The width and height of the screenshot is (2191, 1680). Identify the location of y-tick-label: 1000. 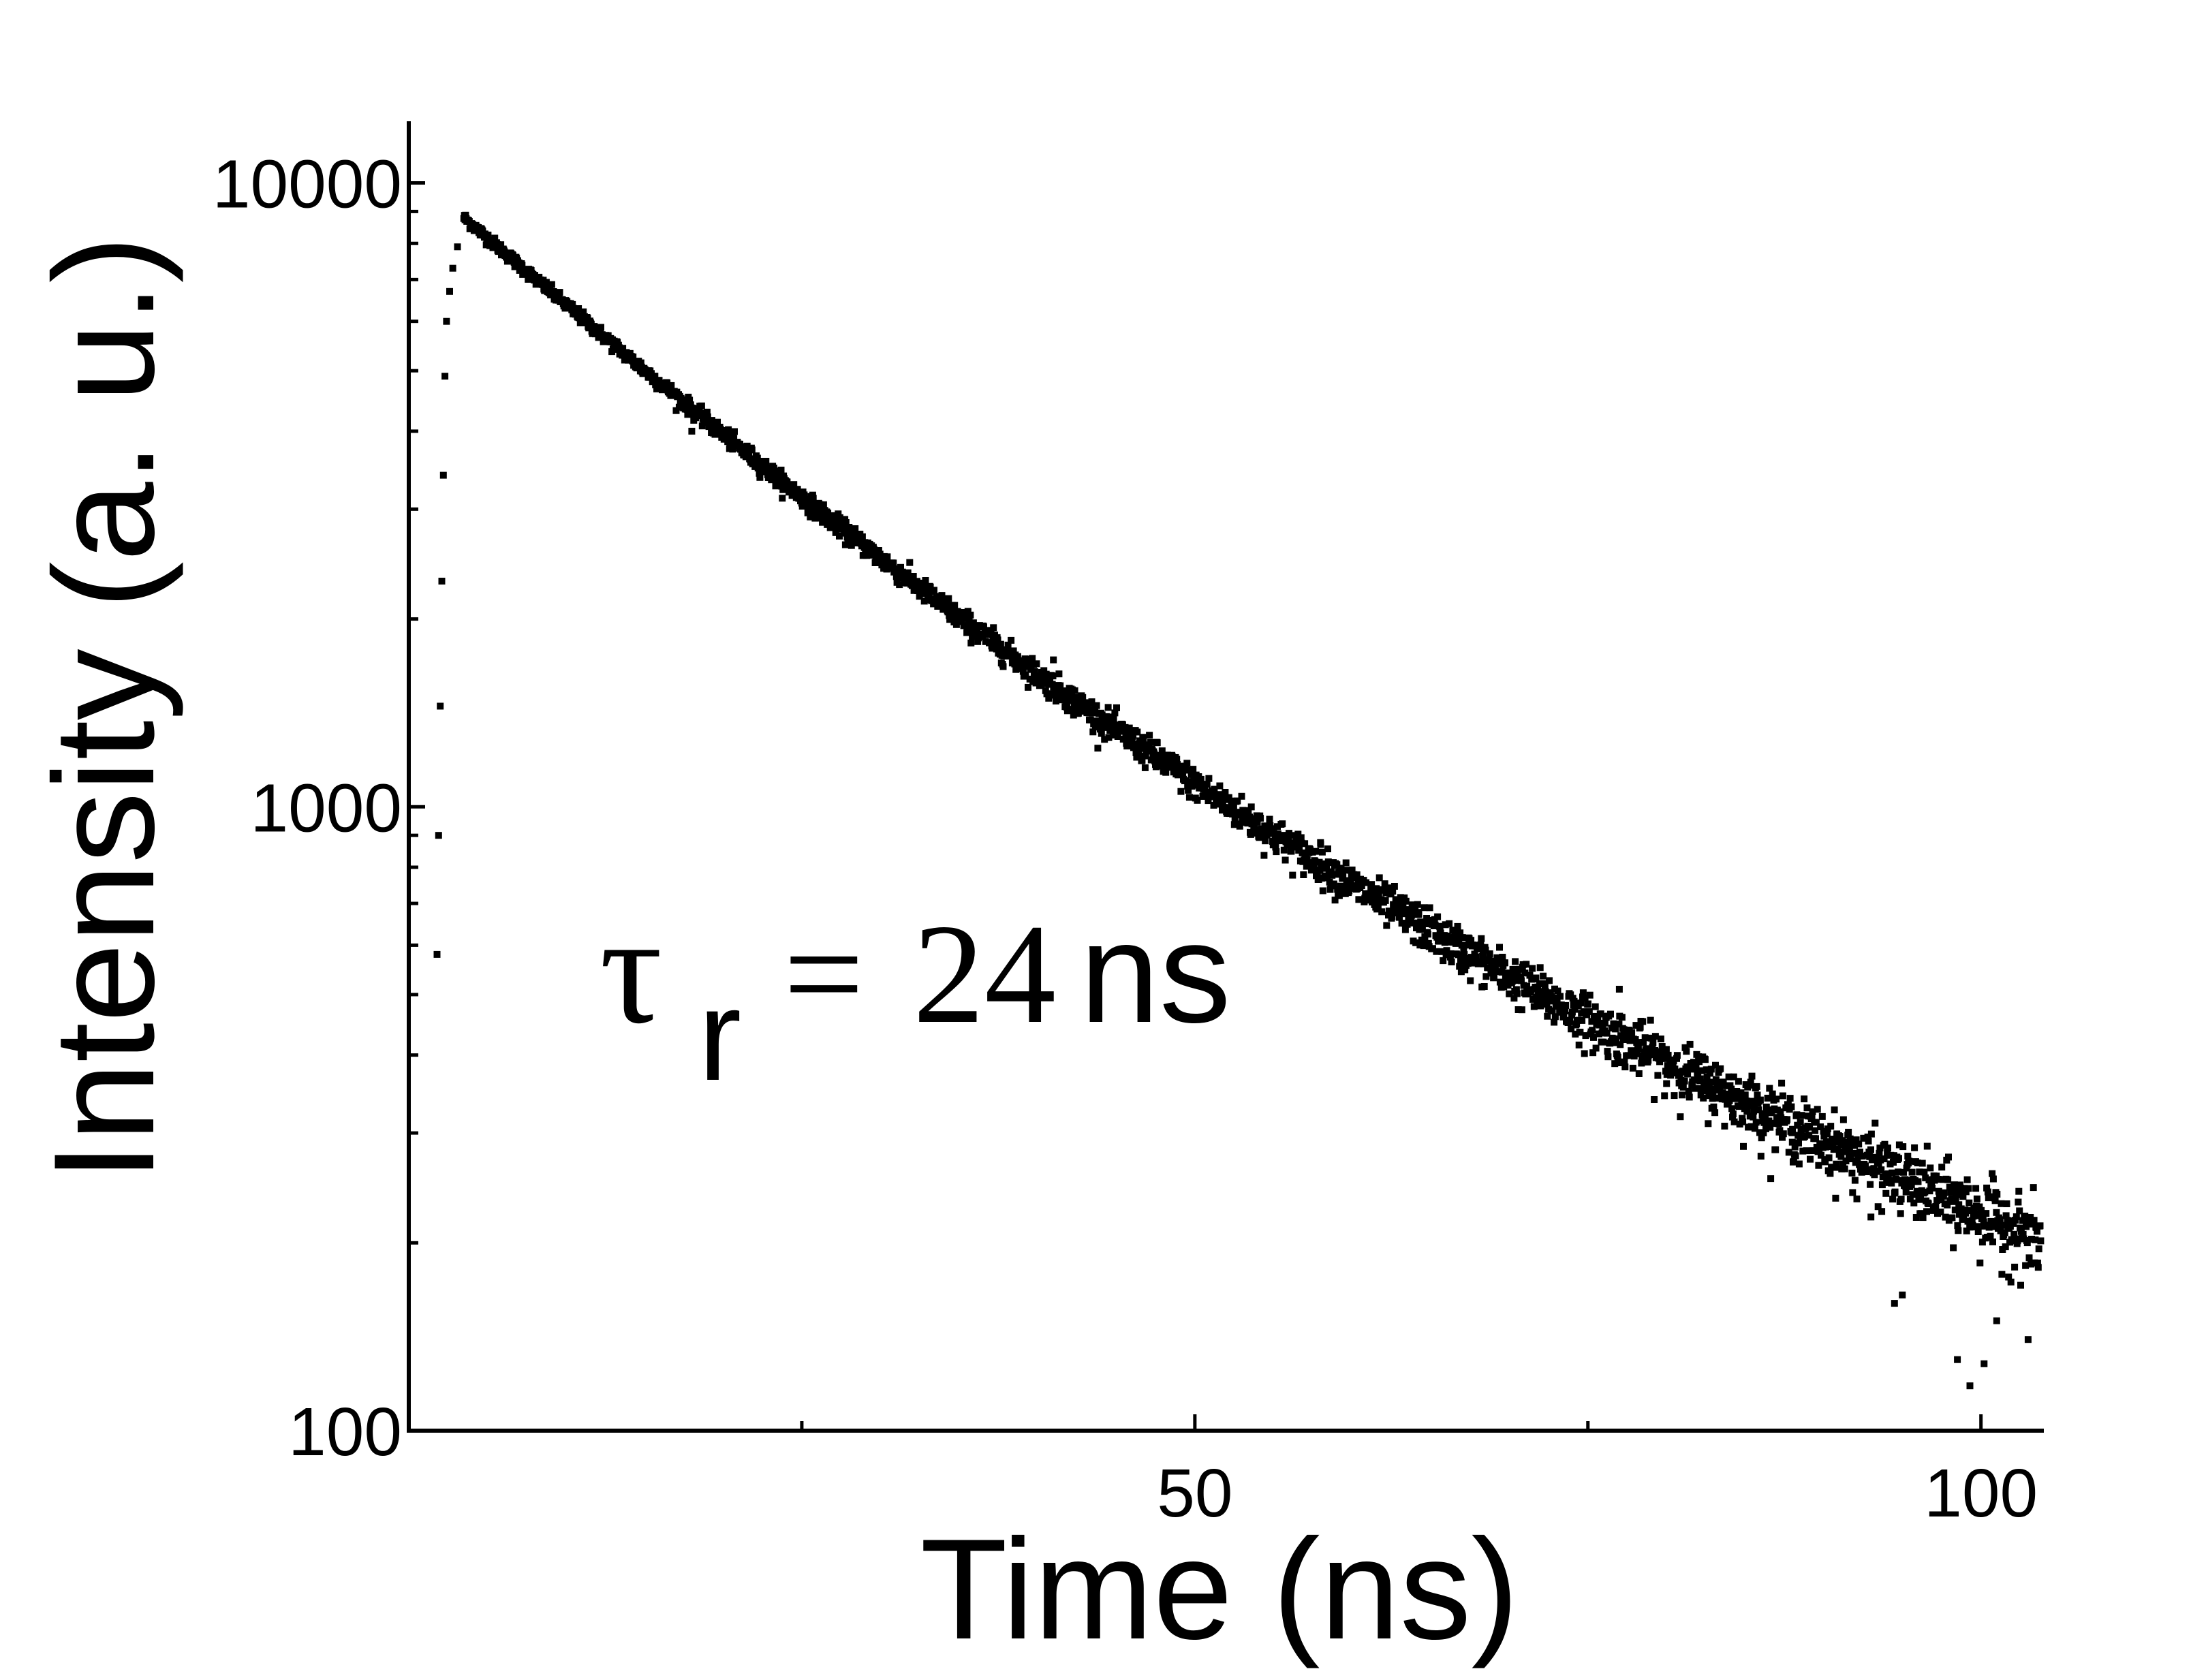
(326, 808).